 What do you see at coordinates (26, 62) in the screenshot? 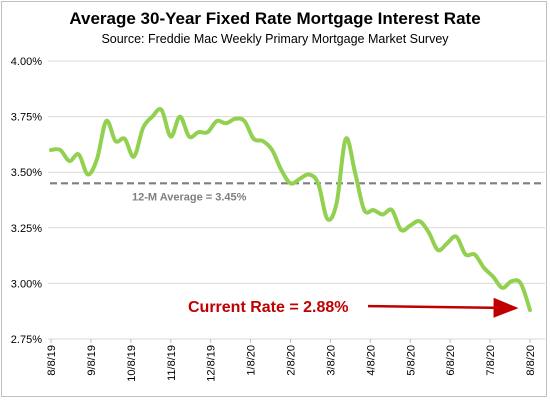
I see `y-tick-label: 4.00%` at bounding box center [26, 62].